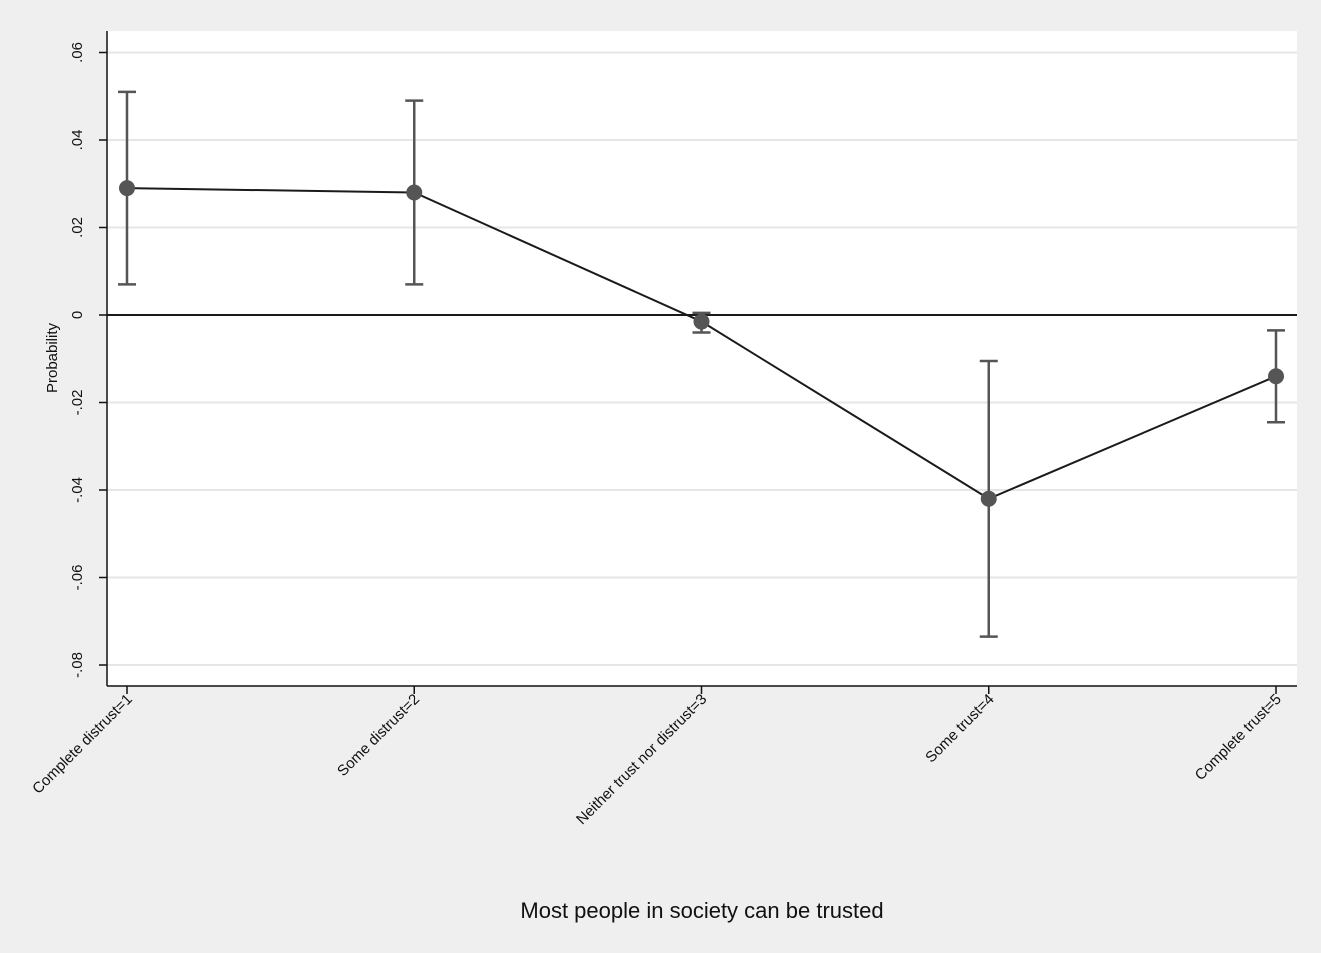  What do you see at coordinates (77, 665) in the screenshot?
I see `y-tick-label: -.08` at bounding box center [77, 665].